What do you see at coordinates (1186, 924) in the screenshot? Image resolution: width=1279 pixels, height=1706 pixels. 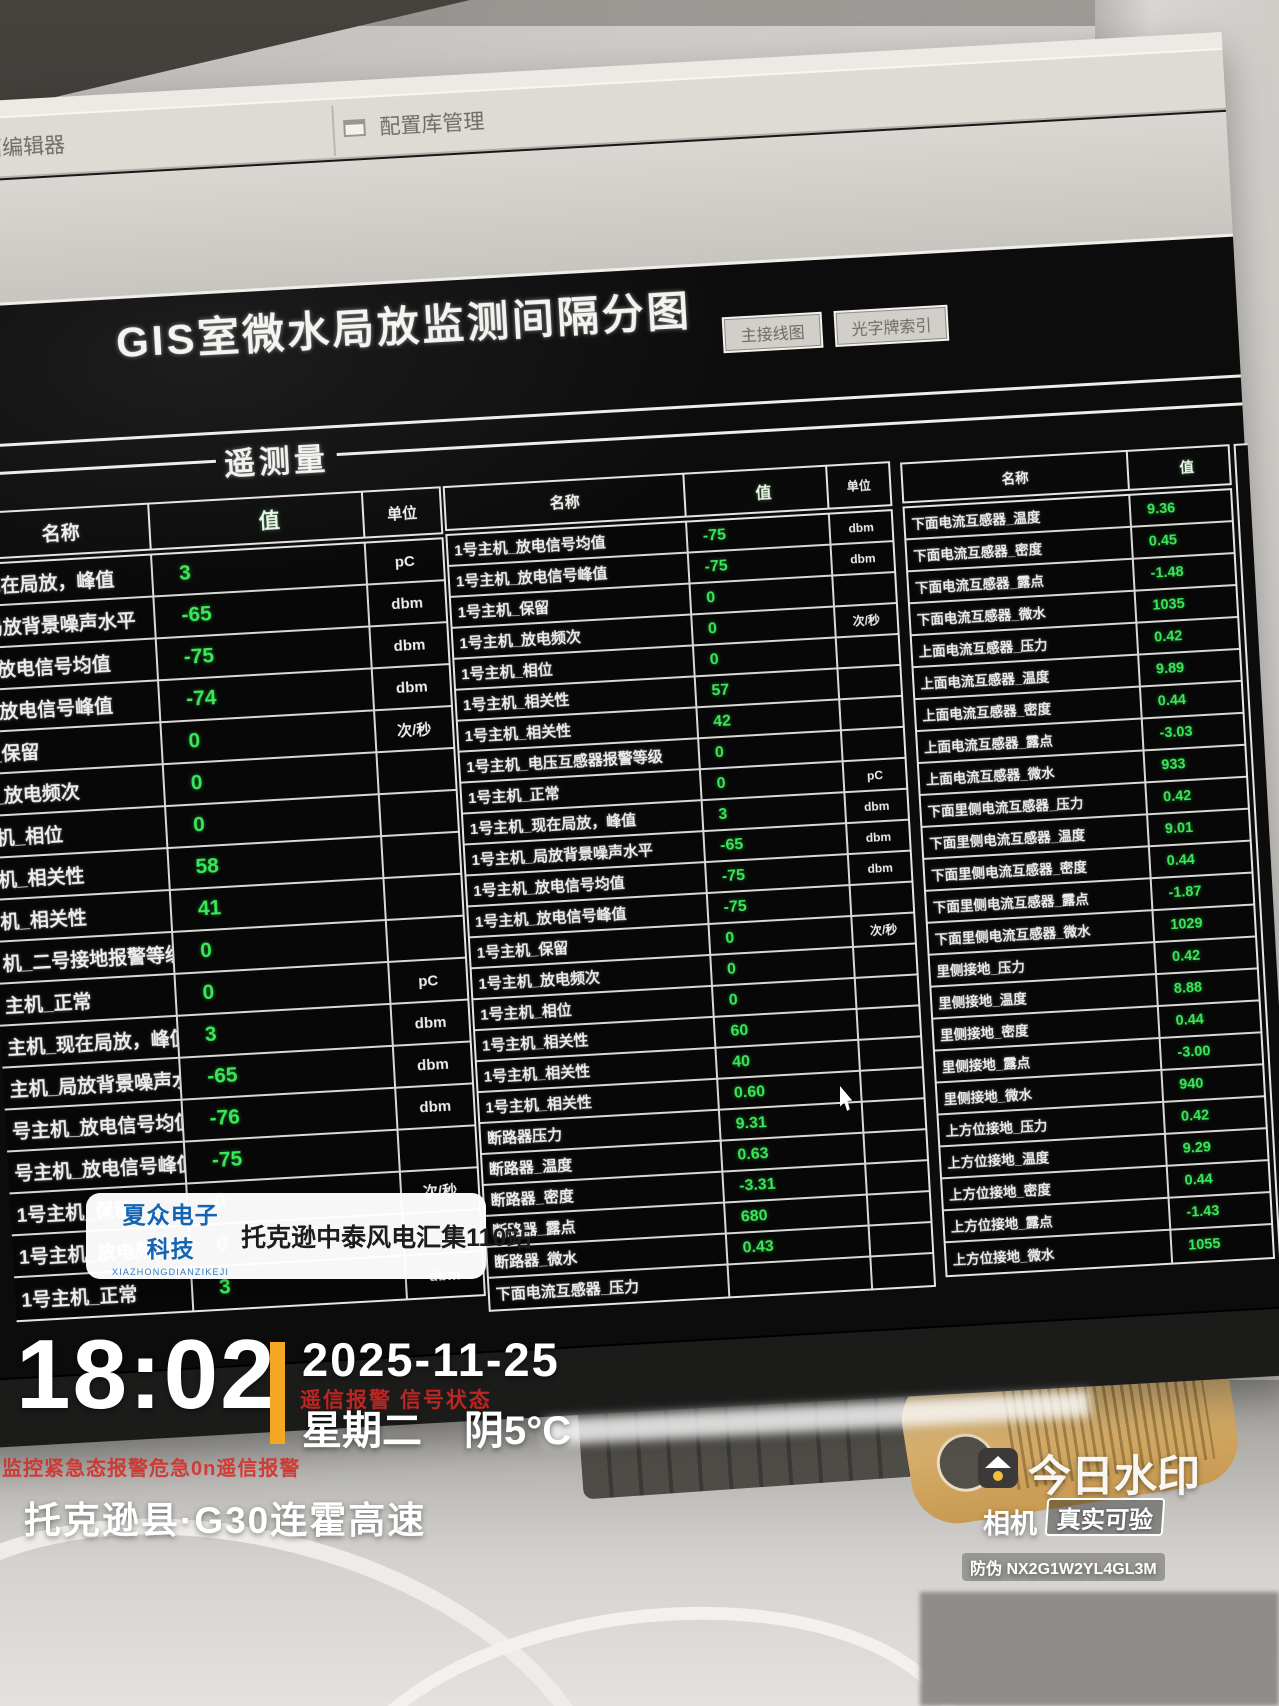 I see `row-value: 1029` at bounding box center [1186, 924].